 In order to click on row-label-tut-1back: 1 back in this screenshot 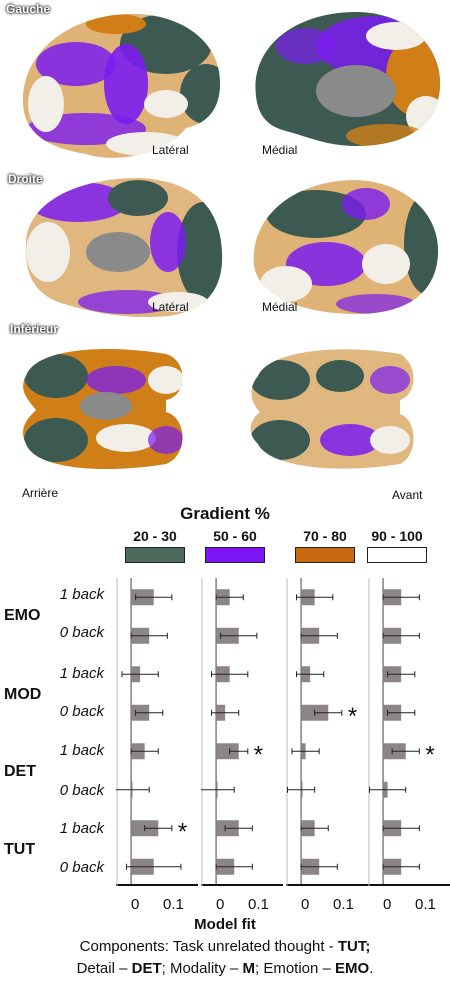, I will do `click(81, 828)`.